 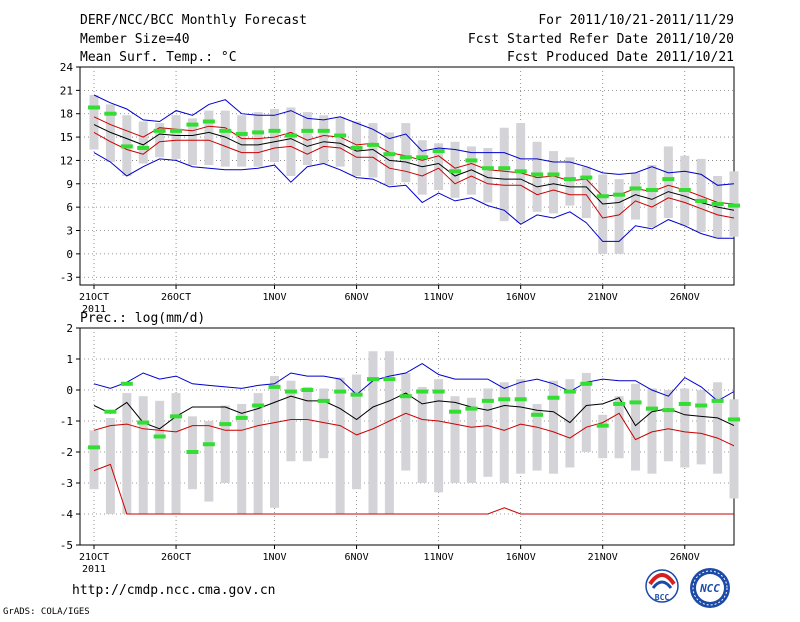 I want to click on precip-panel-title: Prec.: log(mm/d), so click(x=142, y=318).